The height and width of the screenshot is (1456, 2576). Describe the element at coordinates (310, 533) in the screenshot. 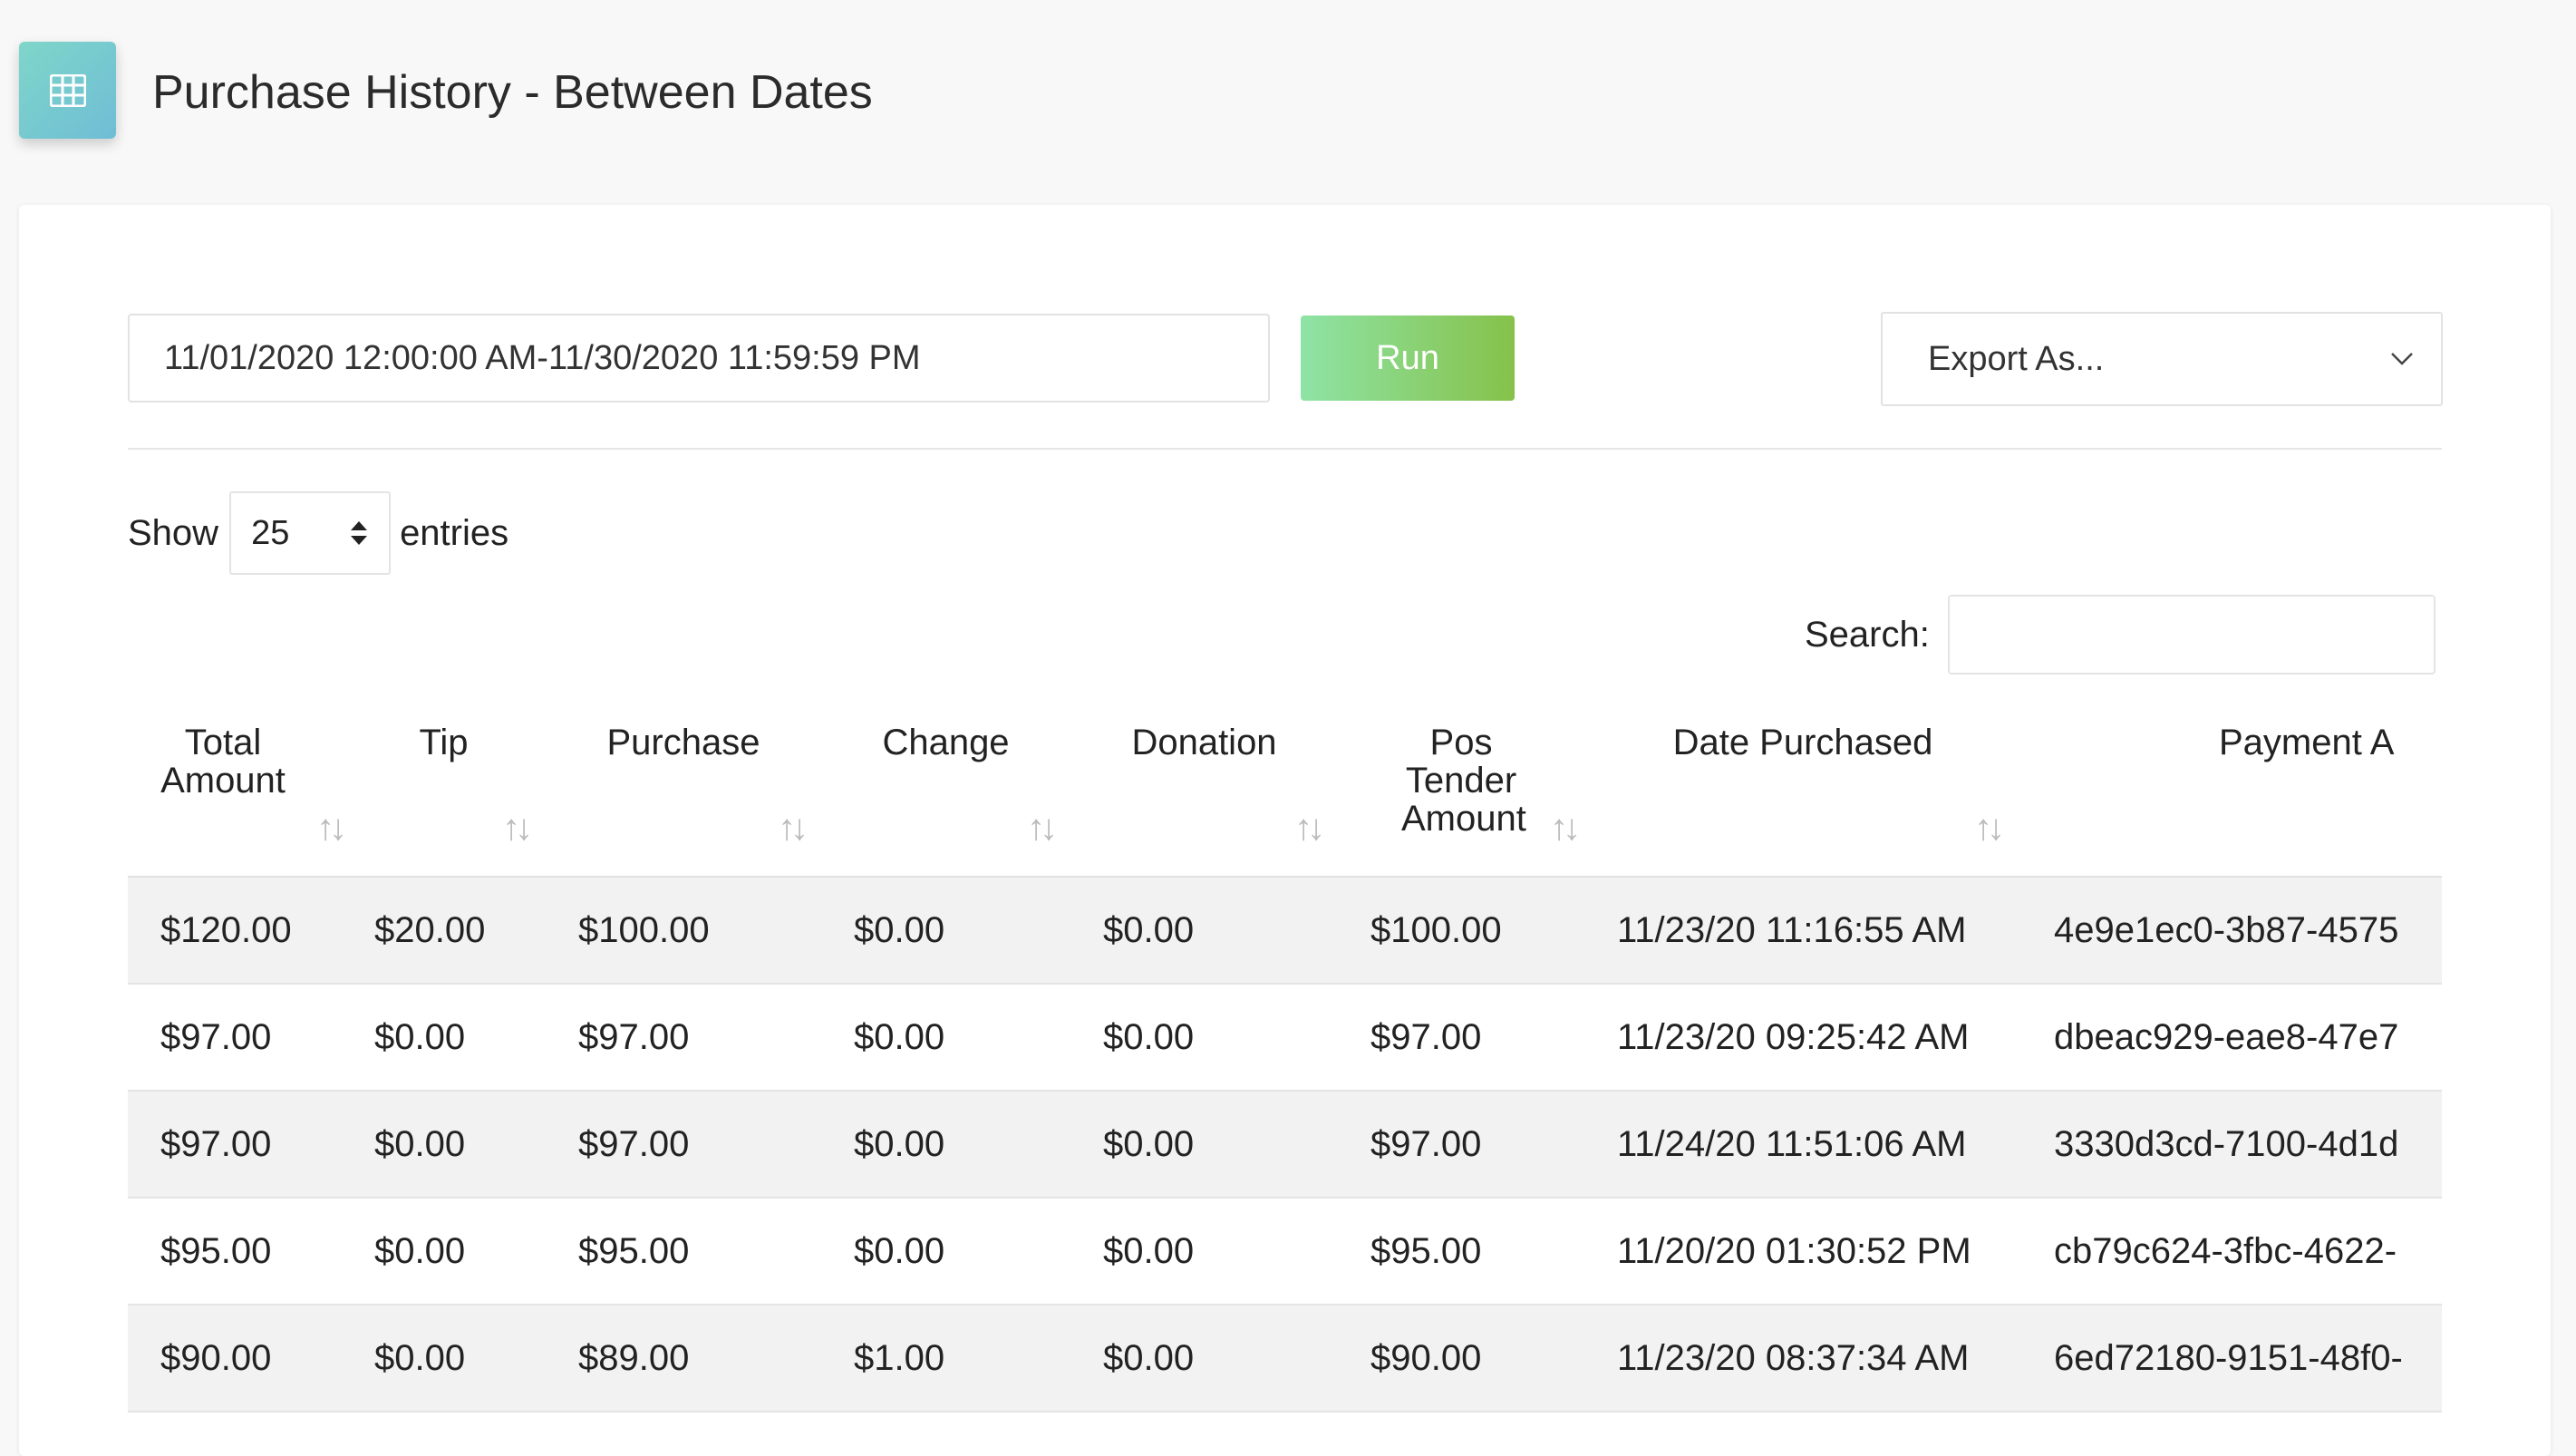

I see `entries-per-page-select: 25` at that location.